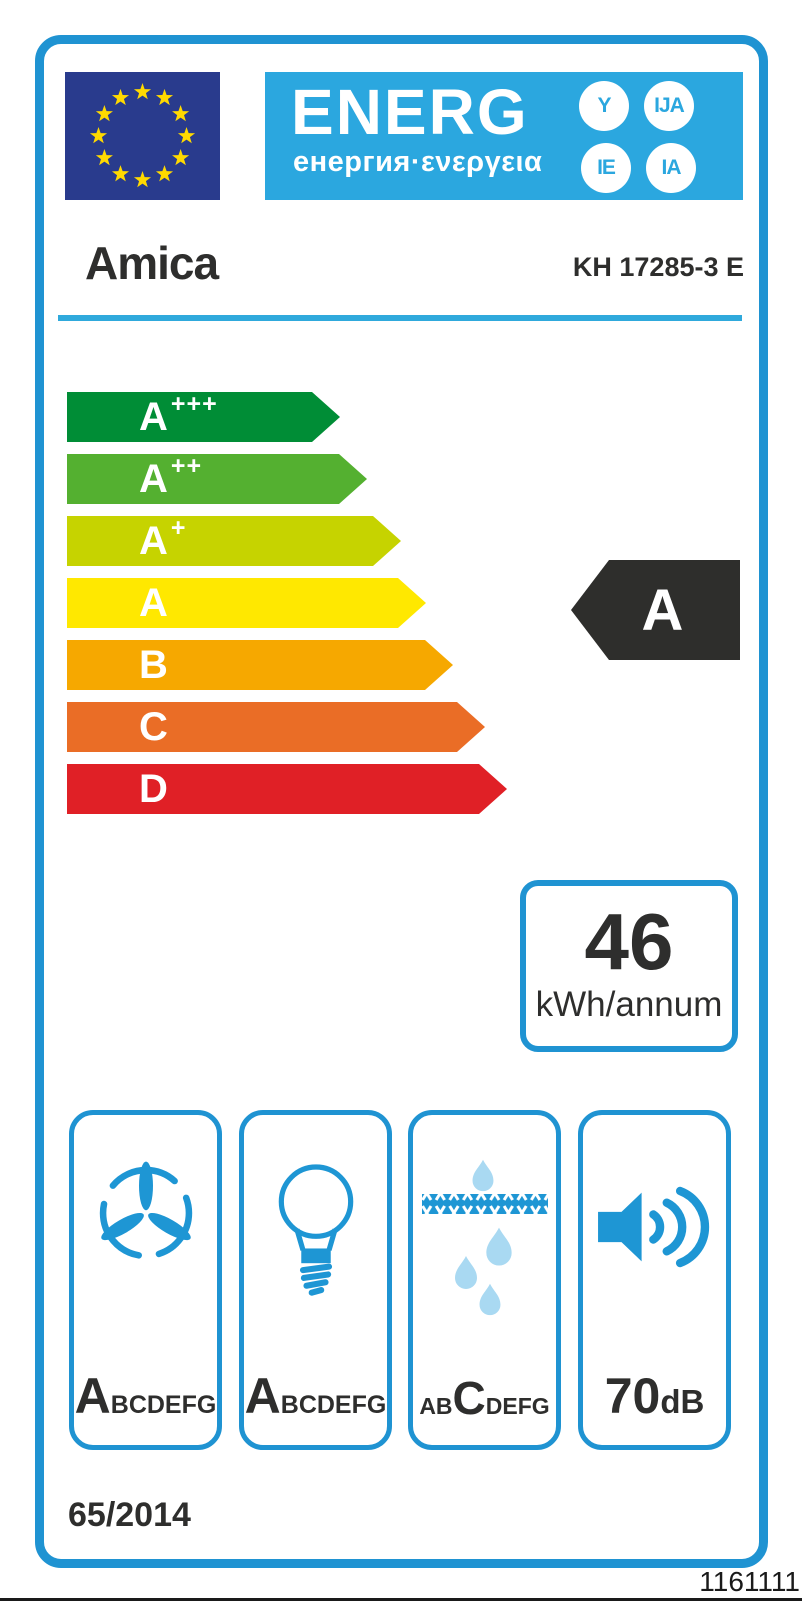 Image resolution: width=802 pixels, height=1603 pixels. I want to click on energ-header: ENERG енергия·ενεργεια Y IJA IE IA, so click(504, 136).